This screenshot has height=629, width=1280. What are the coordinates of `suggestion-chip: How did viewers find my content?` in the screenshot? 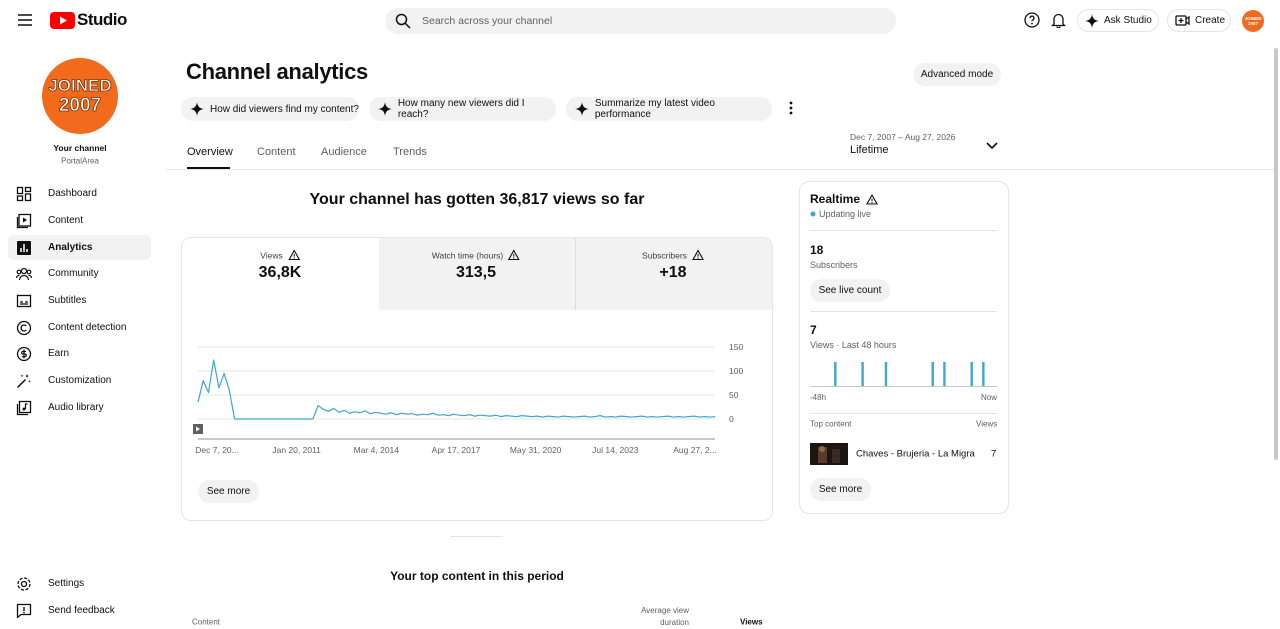 It's located at (270, 109).